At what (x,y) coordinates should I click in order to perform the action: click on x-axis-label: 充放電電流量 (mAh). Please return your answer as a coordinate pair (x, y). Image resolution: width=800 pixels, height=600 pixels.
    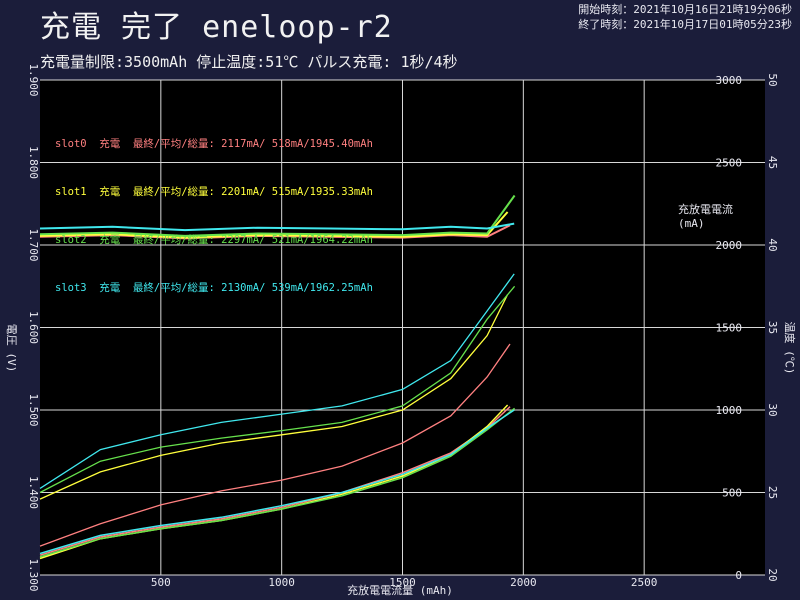
    Looking at the image, I should click on (400, 590).